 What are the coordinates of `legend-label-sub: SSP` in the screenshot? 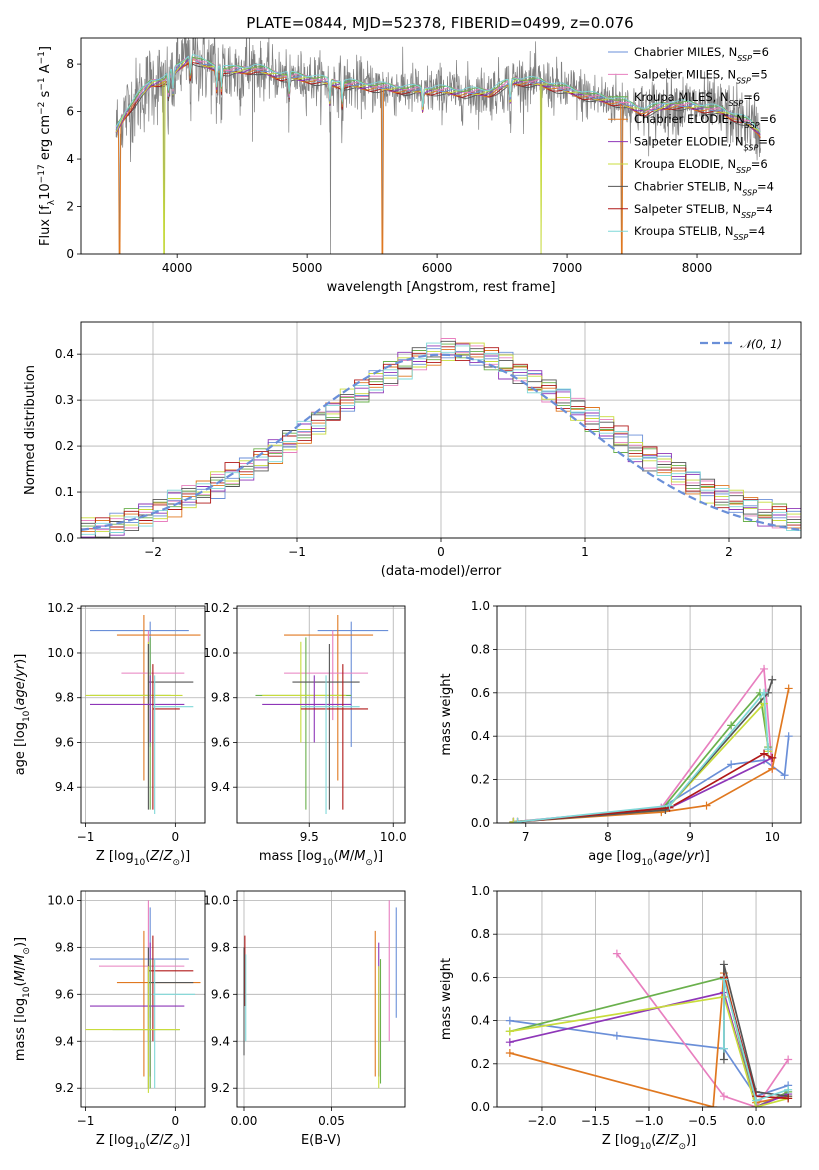 It's located at (749, 192).